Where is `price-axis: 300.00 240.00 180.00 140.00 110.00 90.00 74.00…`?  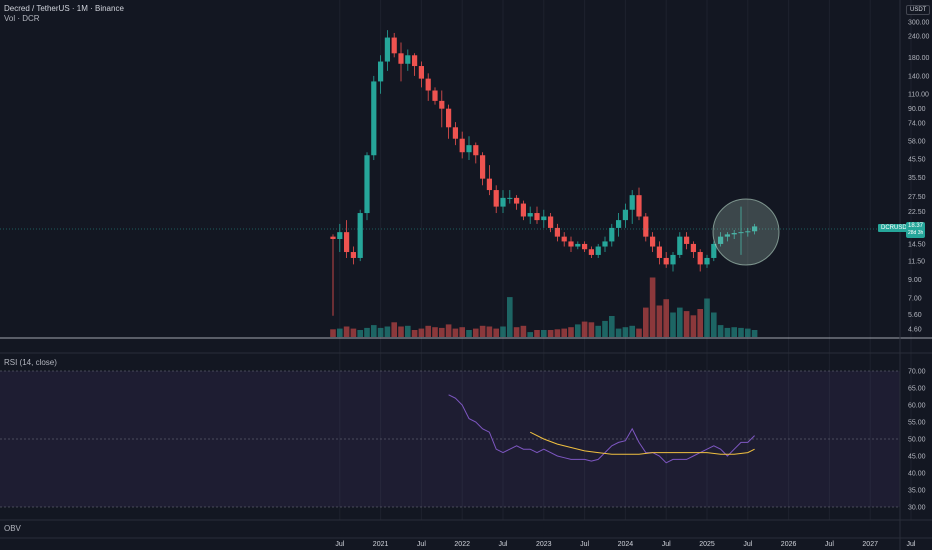 price-axis: 300.00 240.00 180.00 140.00 110.00 90.00 74.00… is located at coordinates (919, 177).